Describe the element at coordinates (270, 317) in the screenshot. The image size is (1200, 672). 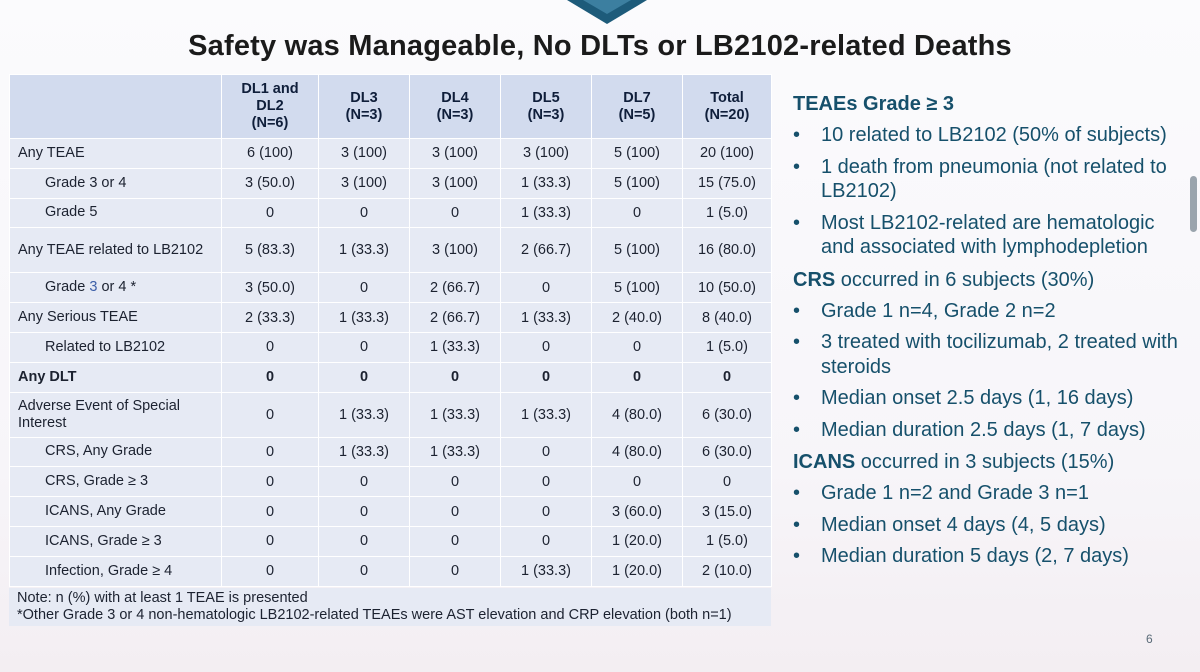
I see `table-cell: 2 (33.3)` at that location.